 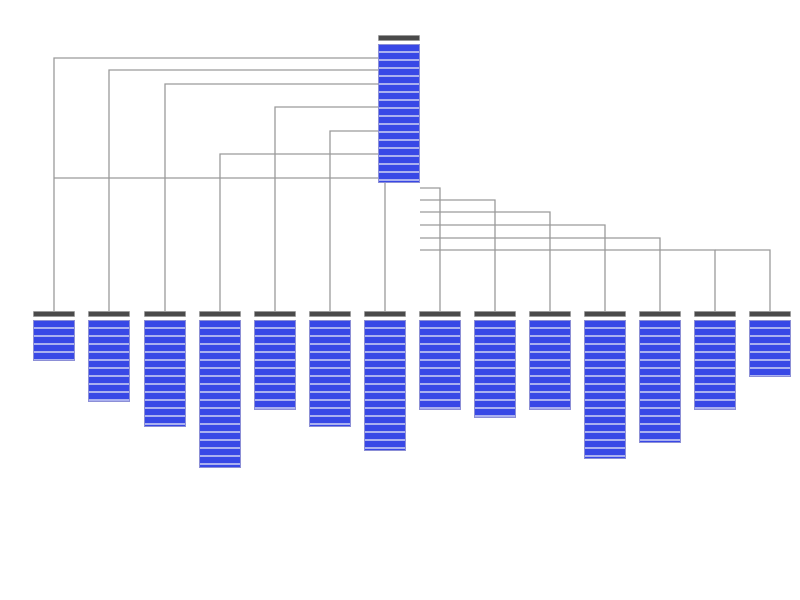 I want to click on root-table, so click(x=399, y=109).